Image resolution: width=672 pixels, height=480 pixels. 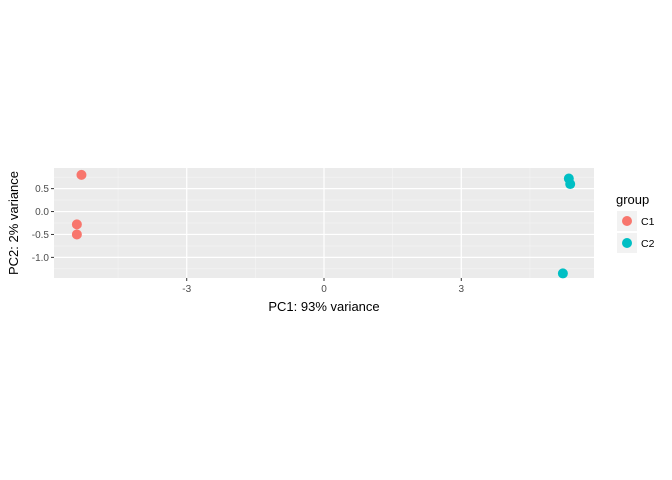 What do you see at coordinates (323, 306) in the screenshot?
I see `x-axis-title: PC1: 93% variance` at bounding box center [323, 306].